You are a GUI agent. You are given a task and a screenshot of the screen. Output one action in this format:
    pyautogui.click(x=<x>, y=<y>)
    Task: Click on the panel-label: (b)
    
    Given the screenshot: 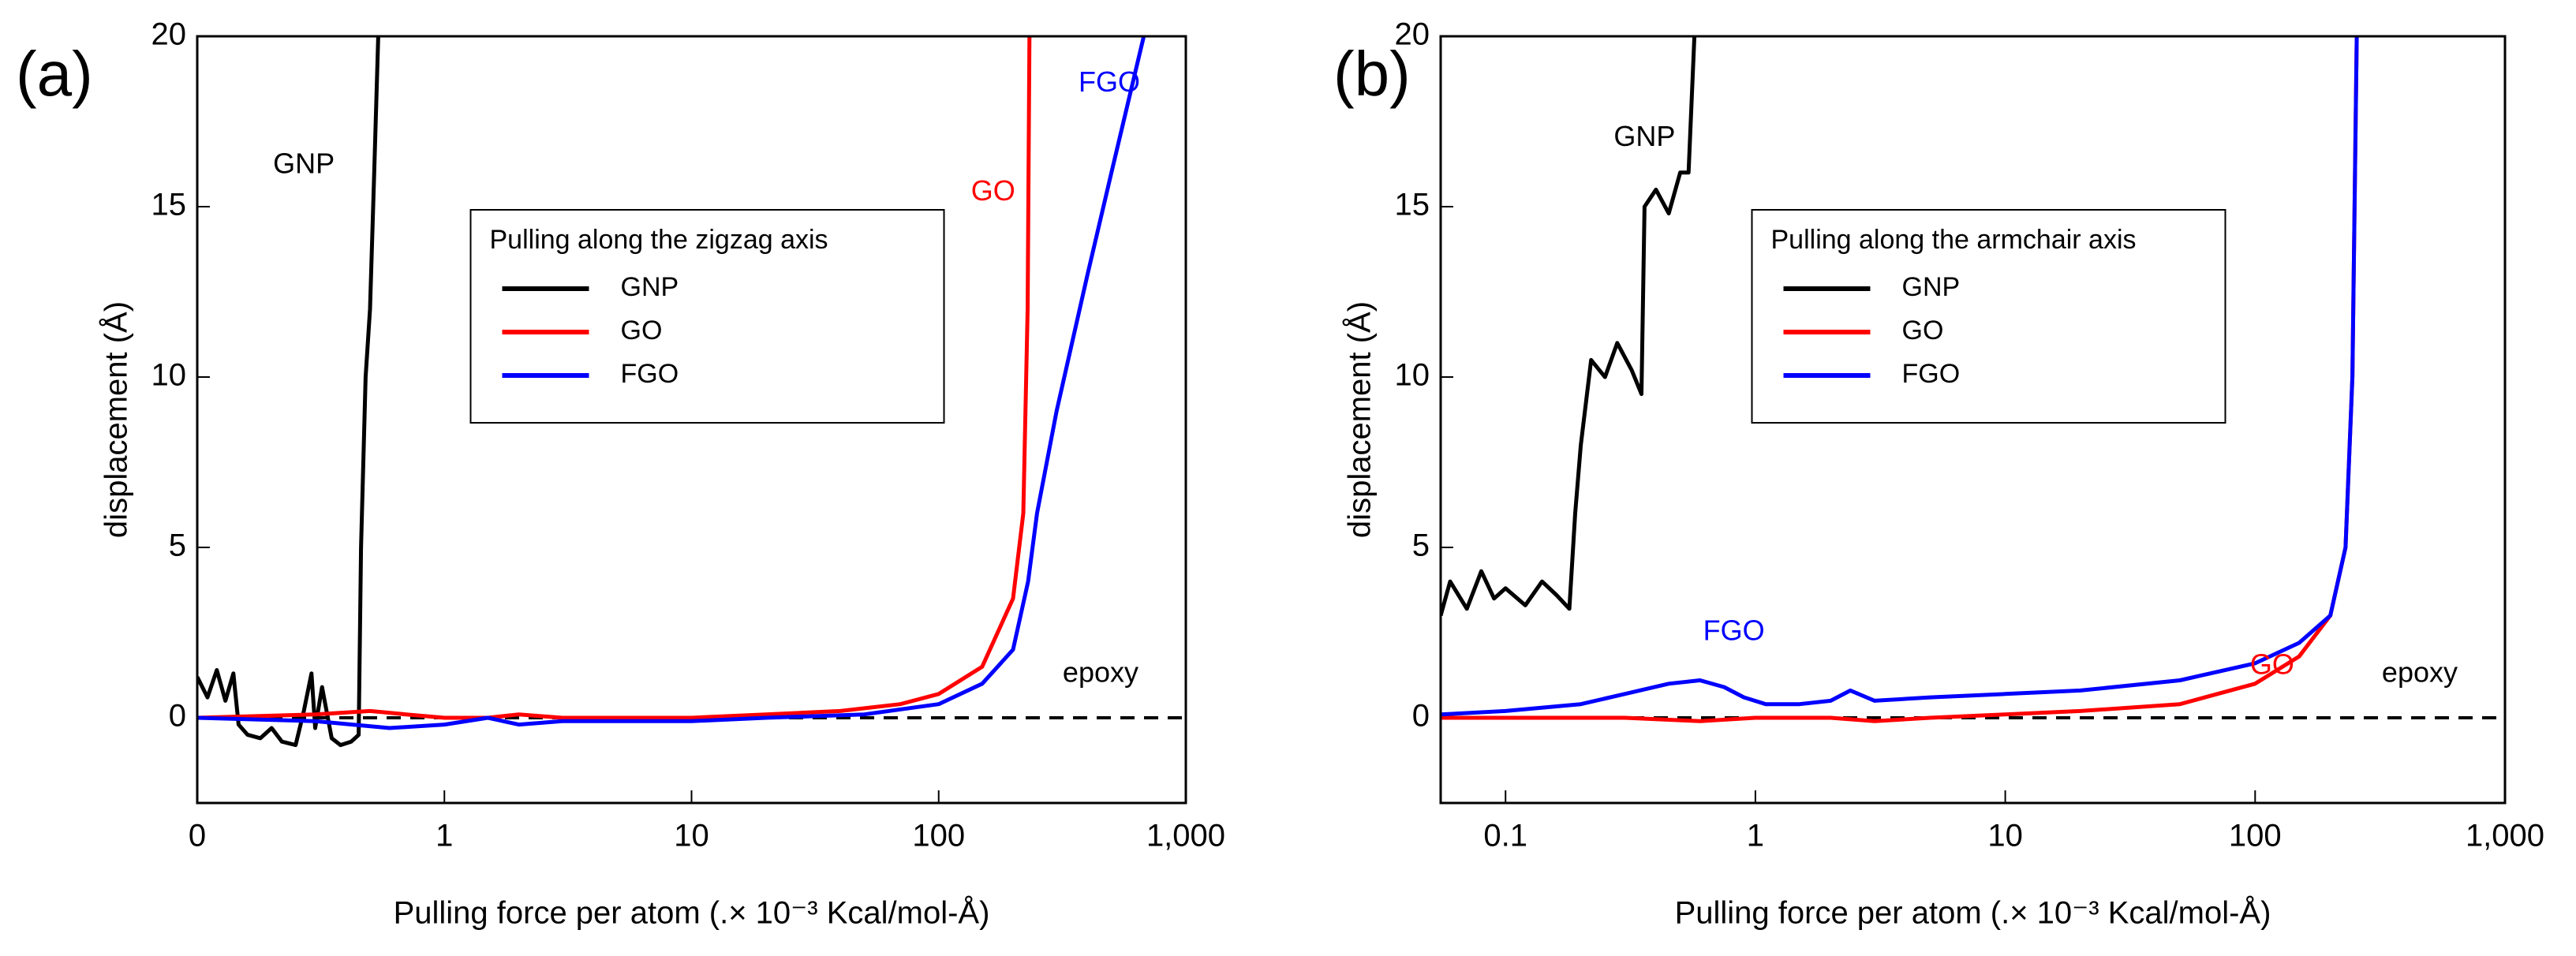 What is the action you would take?
    pyautogui.click(x=1372, y=74)
    